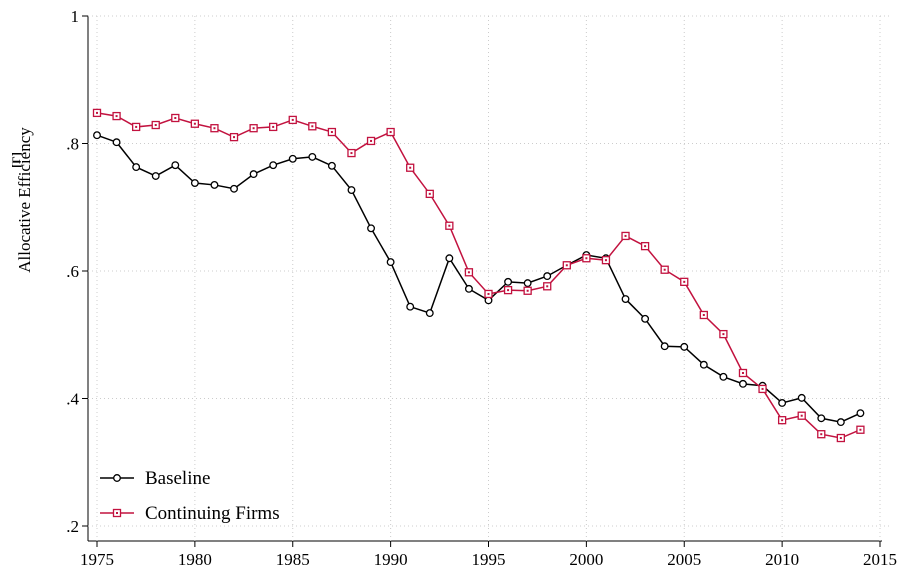  Describe the element at coordinates (177, 478) in the screenshot. I see `legend-label: Baseline` at that location.